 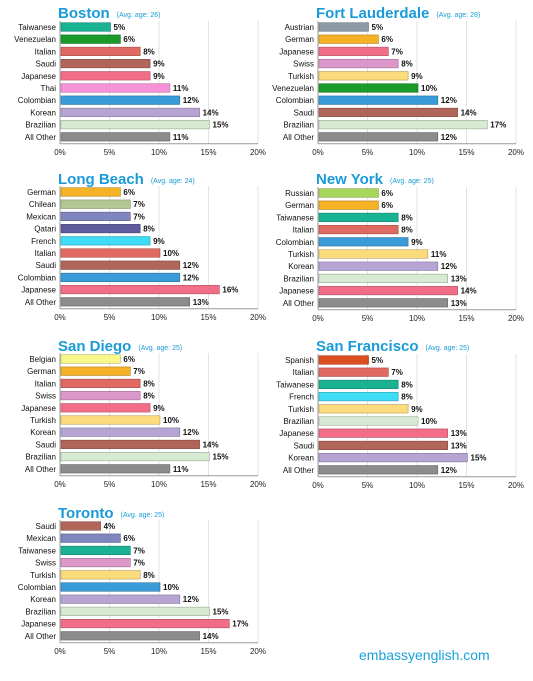 I want to click on boston-data-label: 5%, so click(x=120, y=27).